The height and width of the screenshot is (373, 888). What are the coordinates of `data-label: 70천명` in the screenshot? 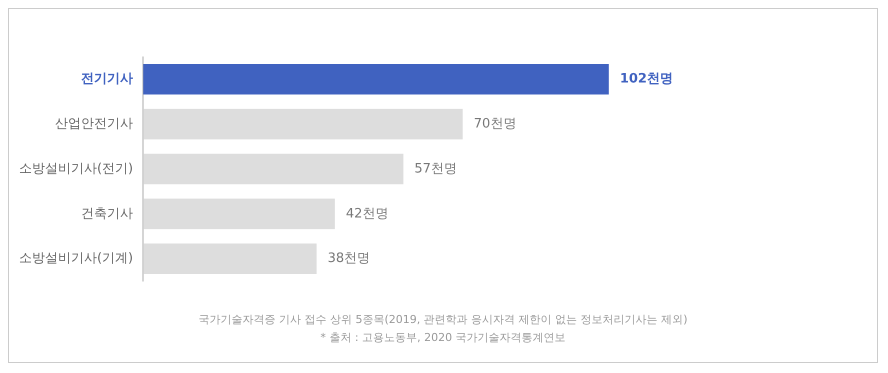 It's located at (495, 124).